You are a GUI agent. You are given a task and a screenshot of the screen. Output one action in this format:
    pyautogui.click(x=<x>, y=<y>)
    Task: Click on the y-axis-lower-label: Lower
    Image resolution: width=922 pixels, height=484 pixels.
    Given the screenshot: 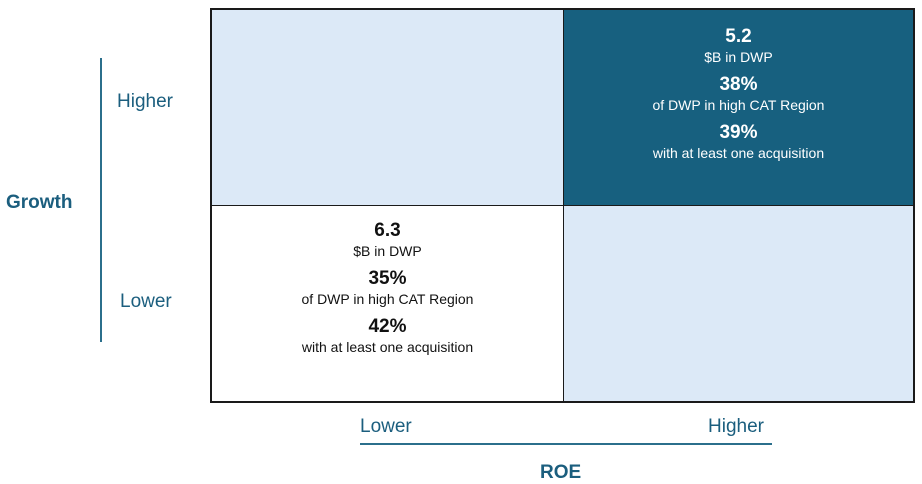 What is the action you would take?
    pyautogui.click(x=146, y=301)
    